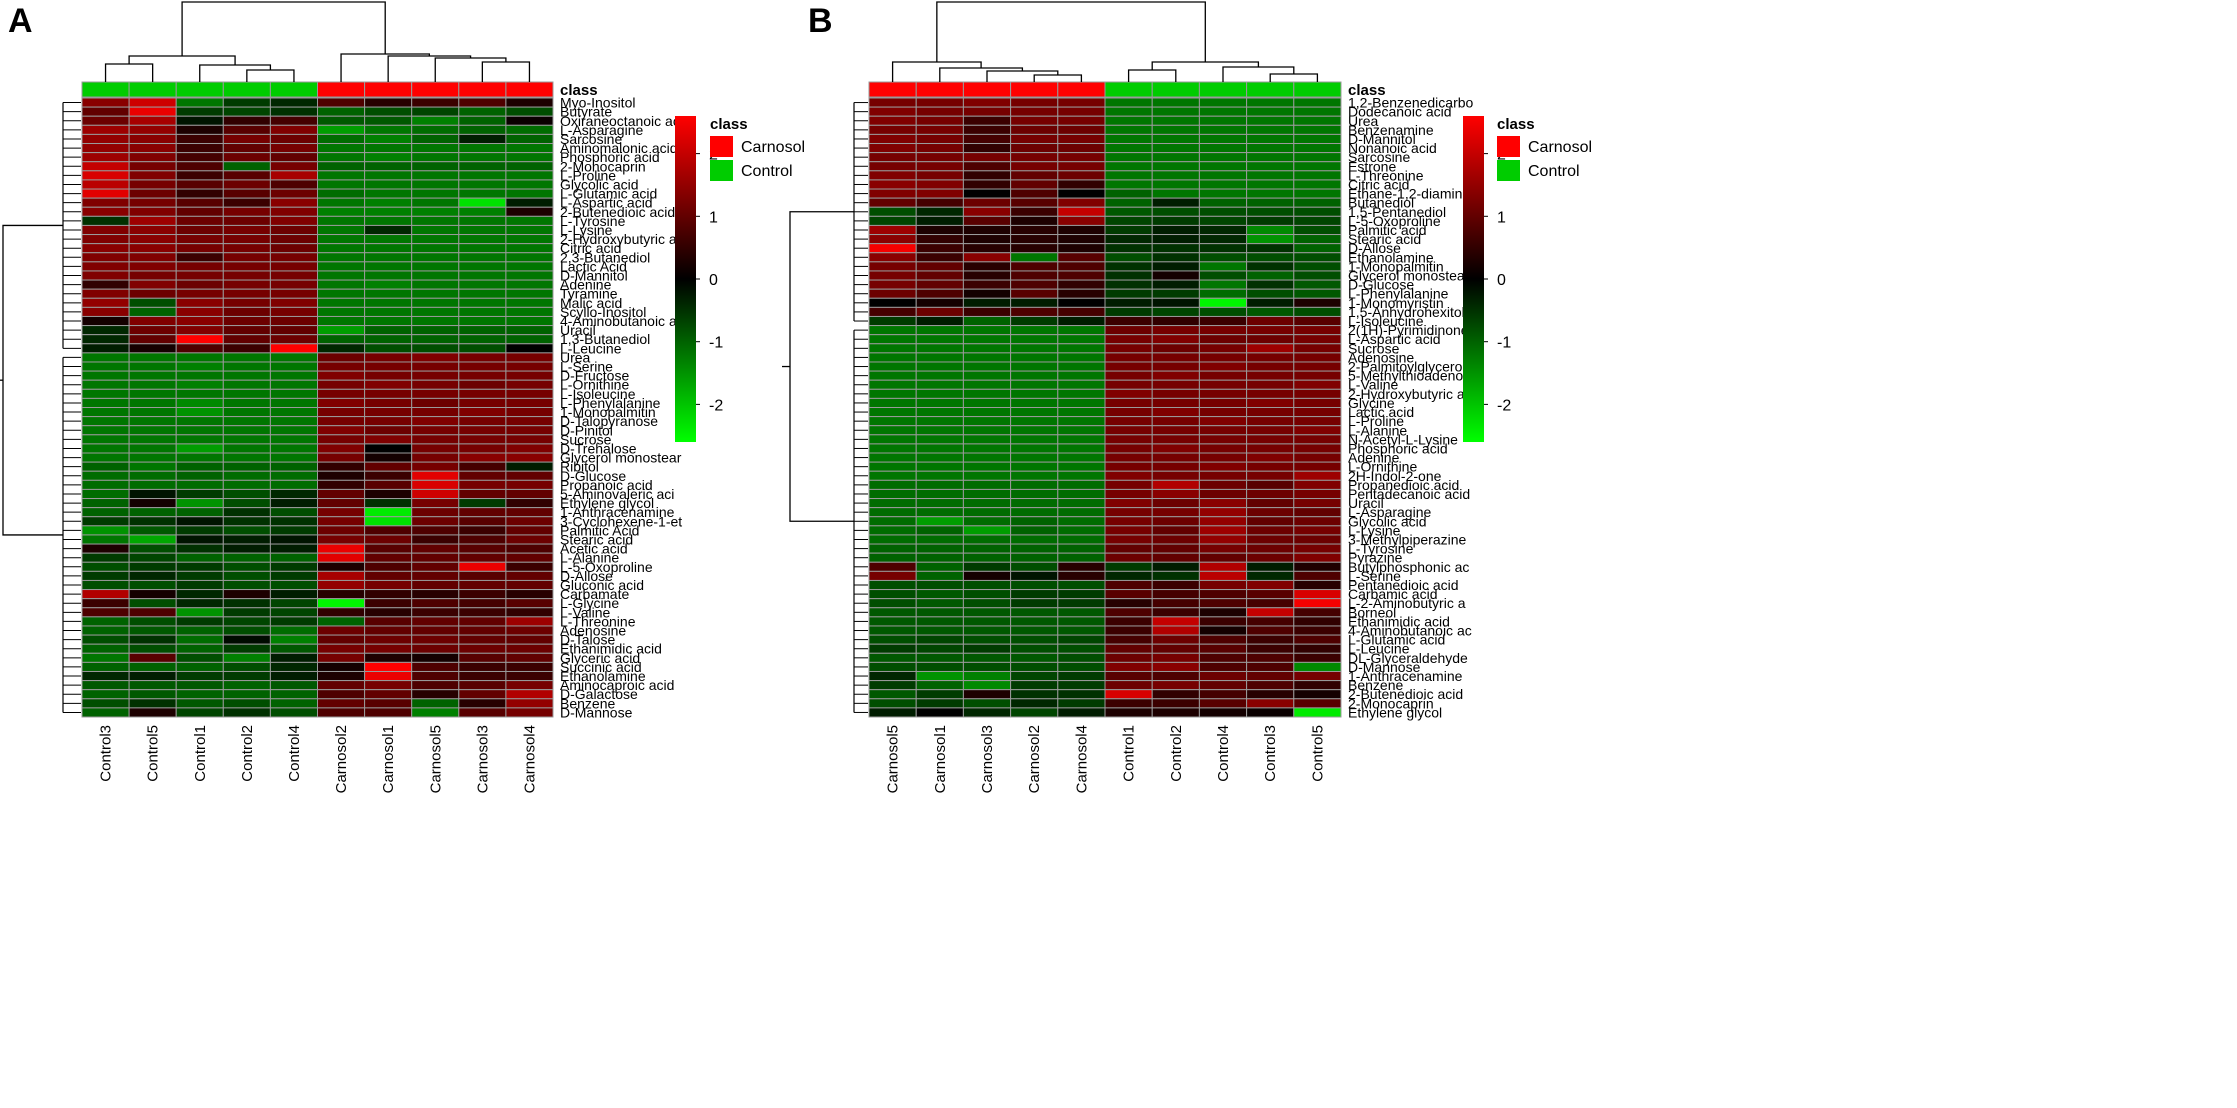 Image resolution: width=2237 pixels, height=1108 pixels. I want to click on row-label: Palmitic Acid, so click(599, 530).